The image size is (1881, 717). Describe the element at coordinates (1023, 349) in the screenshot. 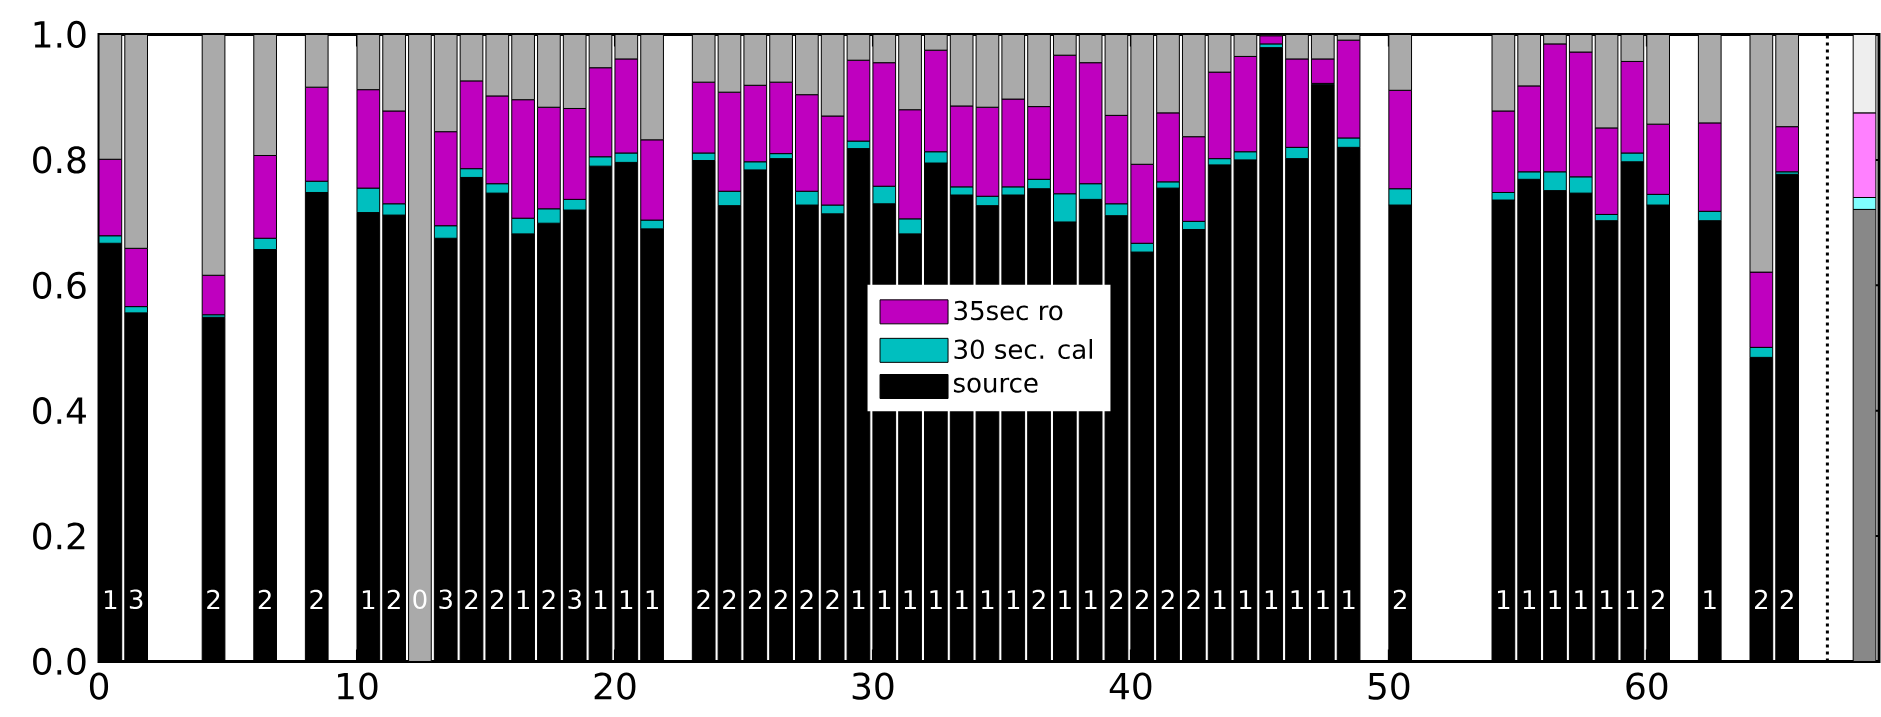

I see `legend-label: 30 sec. cal` at that location.